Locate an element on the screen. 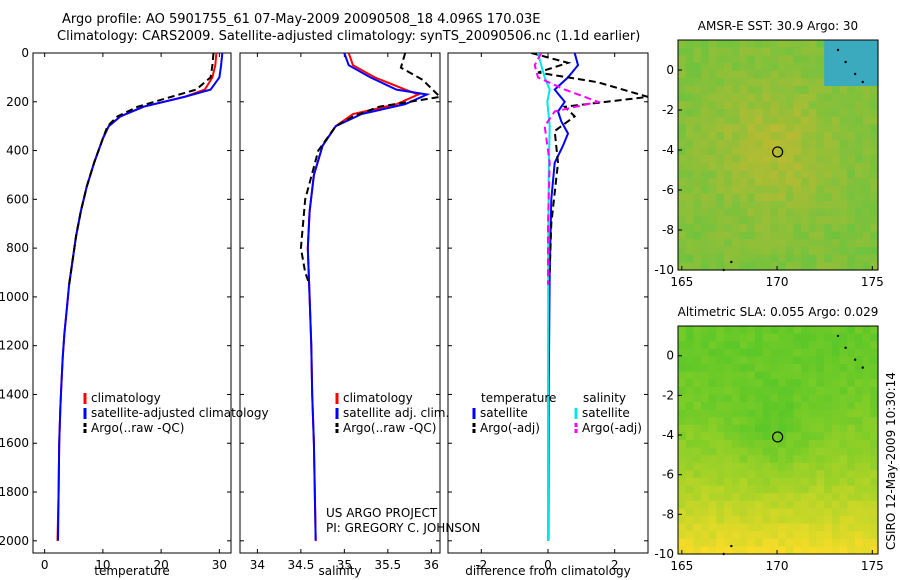 This screenshot has height=580, width=900. salinity-profile-xlabel: salinity is located at coordinates (339, 571).